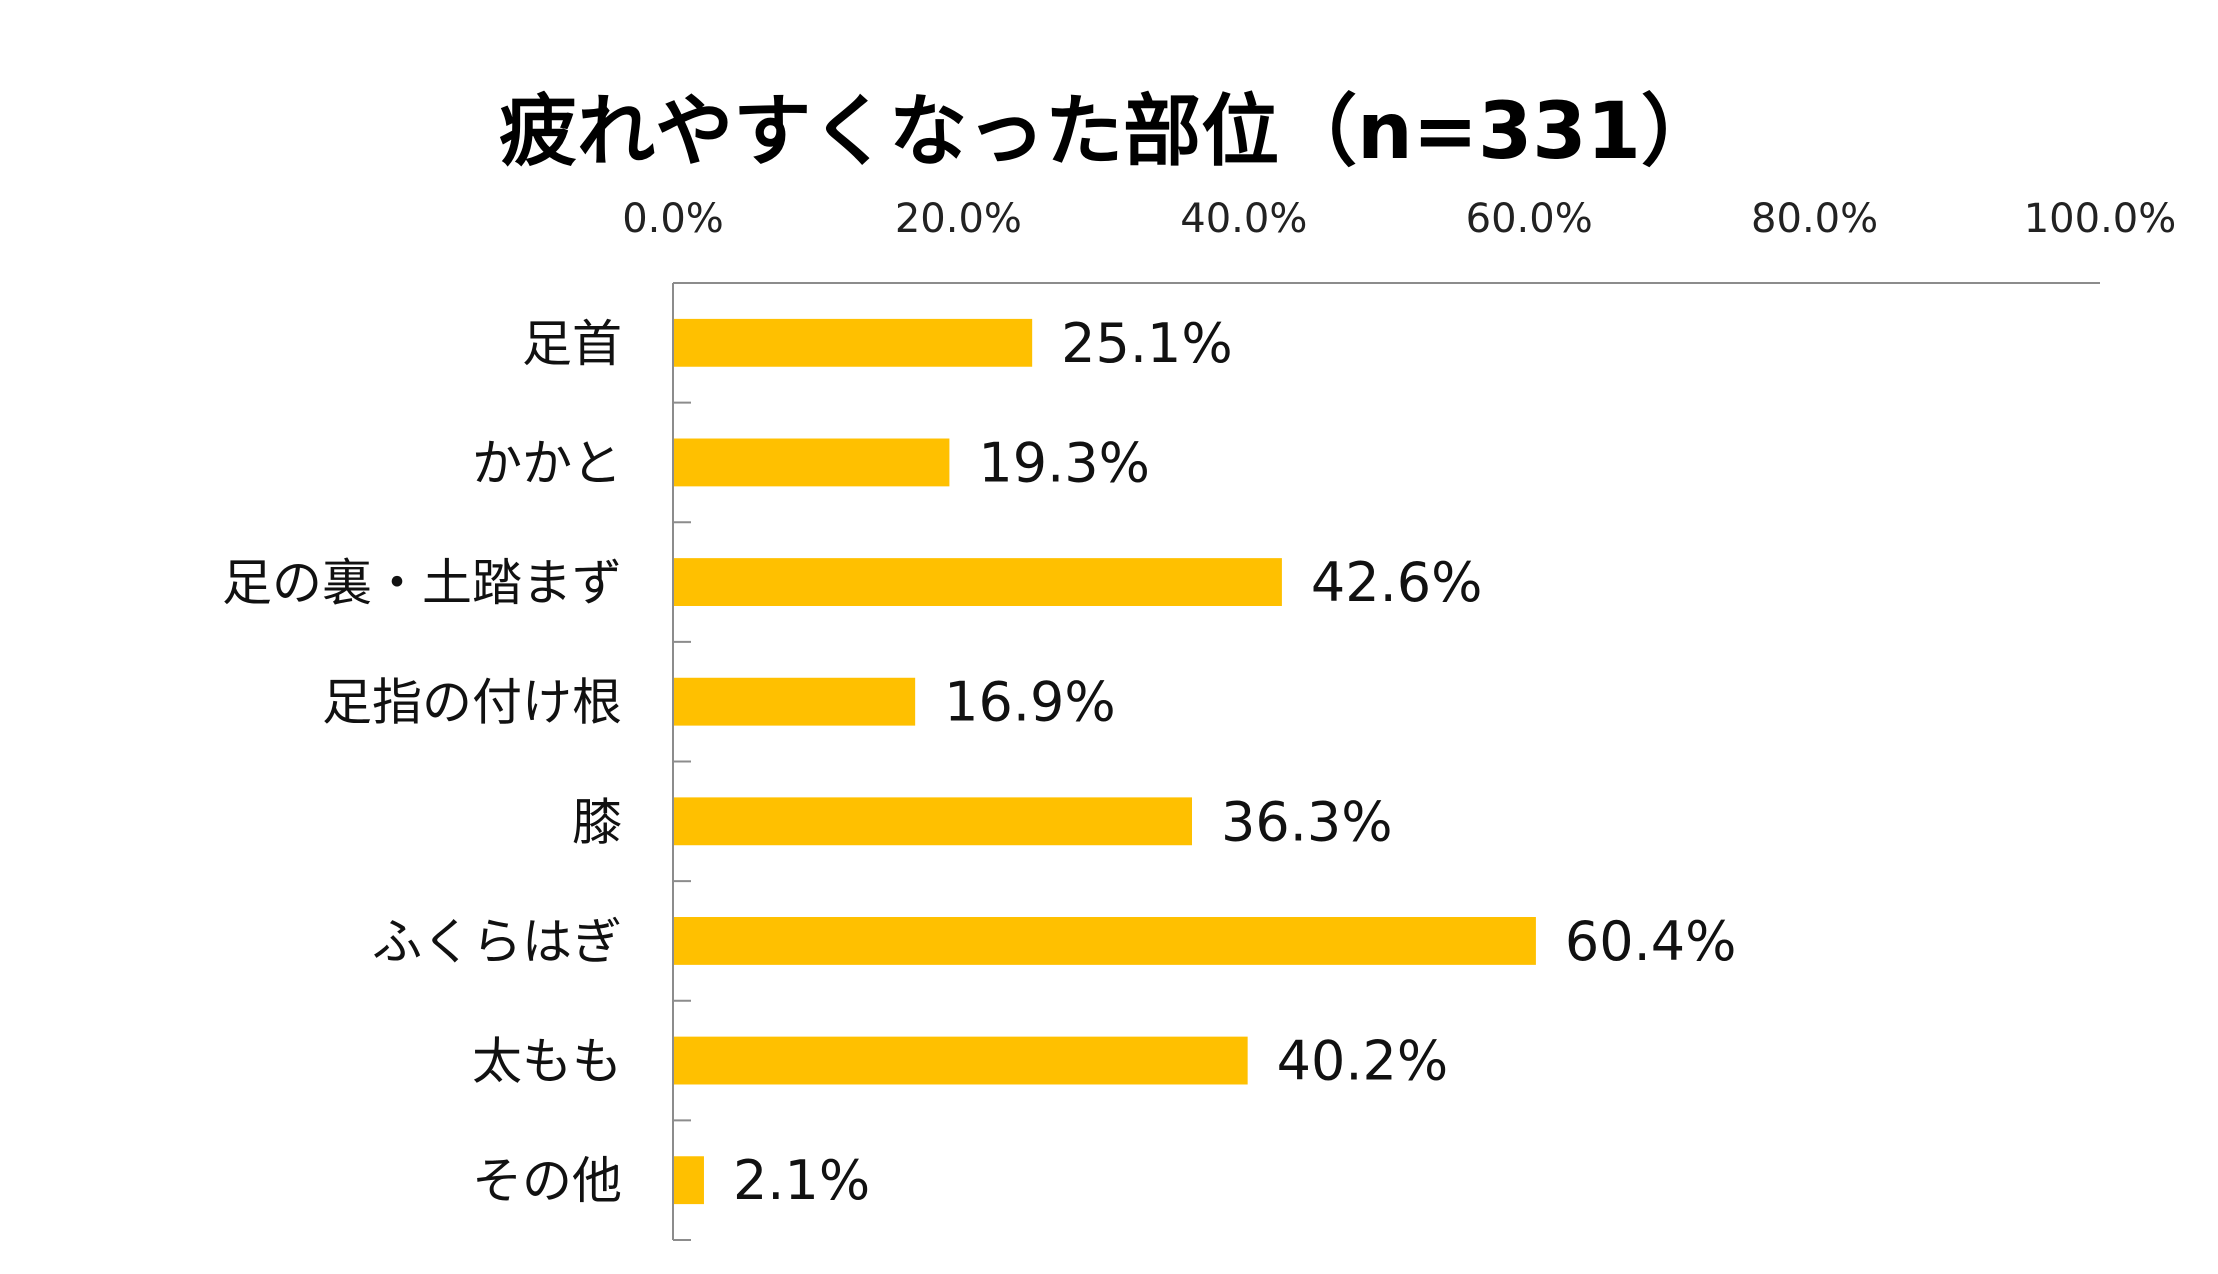 The height and width of the screenshot is (1274, 2218). Describe the element at coordinates (1397, 582) in the screenshot. I see `value-label: 42.6%` at that location.